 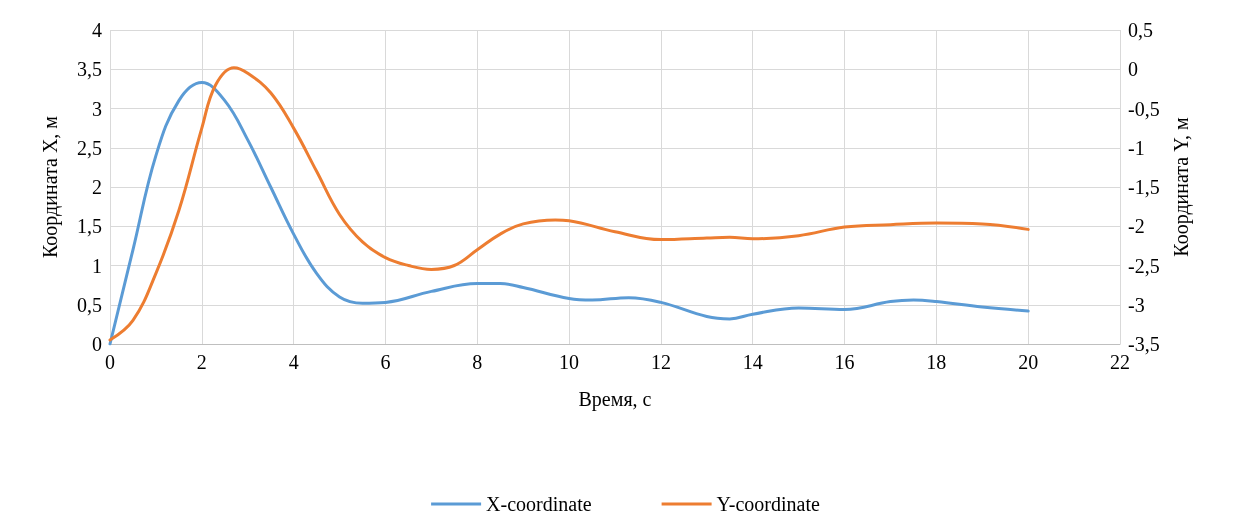 What do you see at coordinates (1120, 362) in the screenshot?
I see `x-tick-label: 22` at bounding box center [1120, 362].